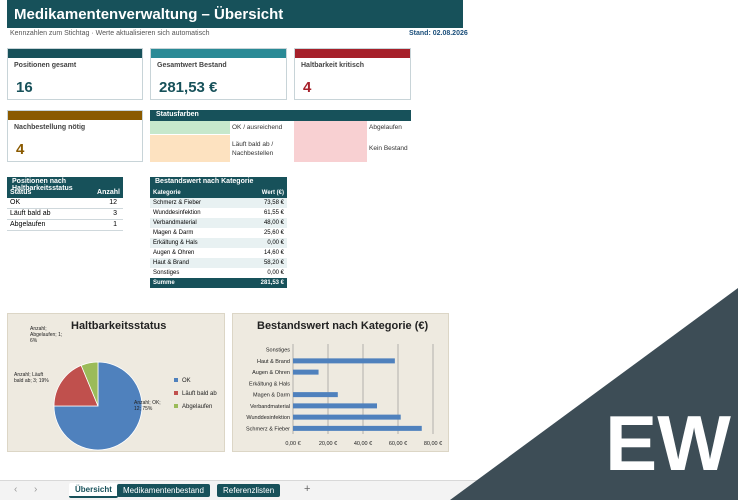  I want to click on x-tick-label: 20,00 €, so click(328, 444).